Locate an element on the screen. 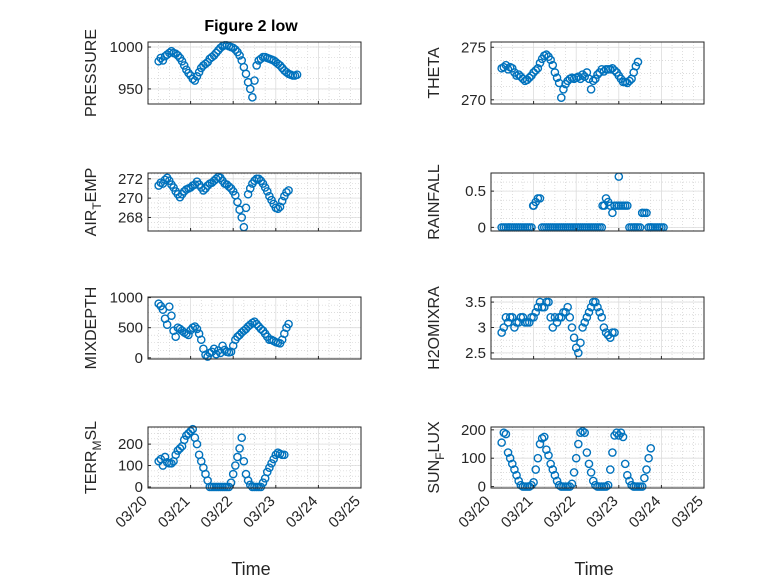 This screenshot has height=583, width=778. y-tick-label: 3 is located at coordinates (482, 327).